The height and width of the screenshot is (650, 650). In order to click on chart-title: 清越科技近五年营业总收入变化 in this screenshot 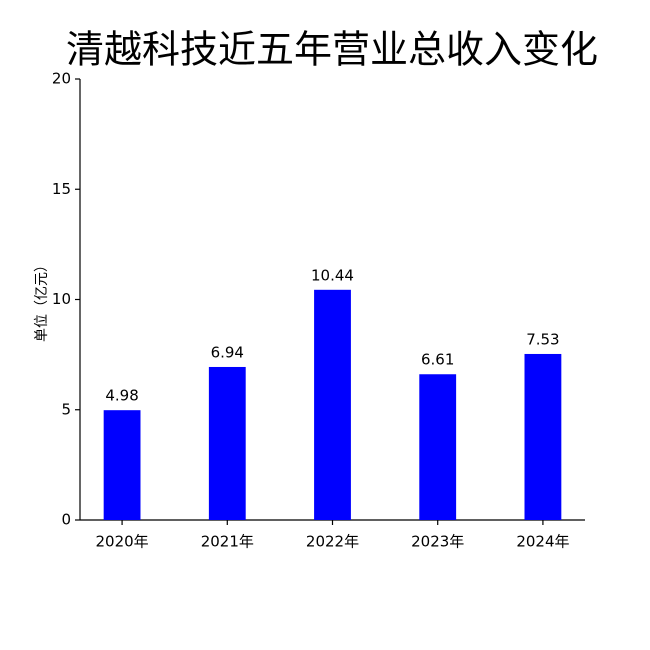, I will do `click(332, 50)`.